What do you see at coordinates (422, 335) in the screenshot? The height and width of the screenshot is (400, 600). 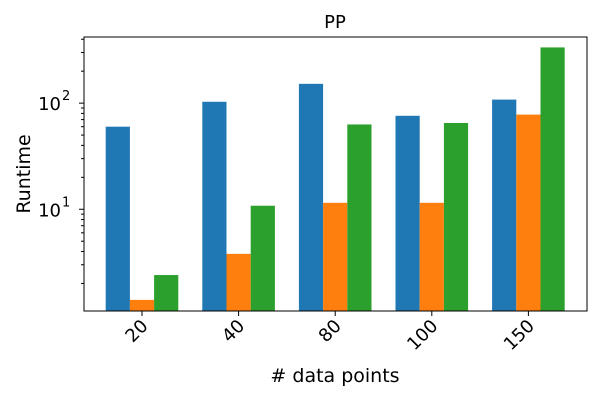 I see `x-tick-label-100: 100` at bounding box center [422, 335].